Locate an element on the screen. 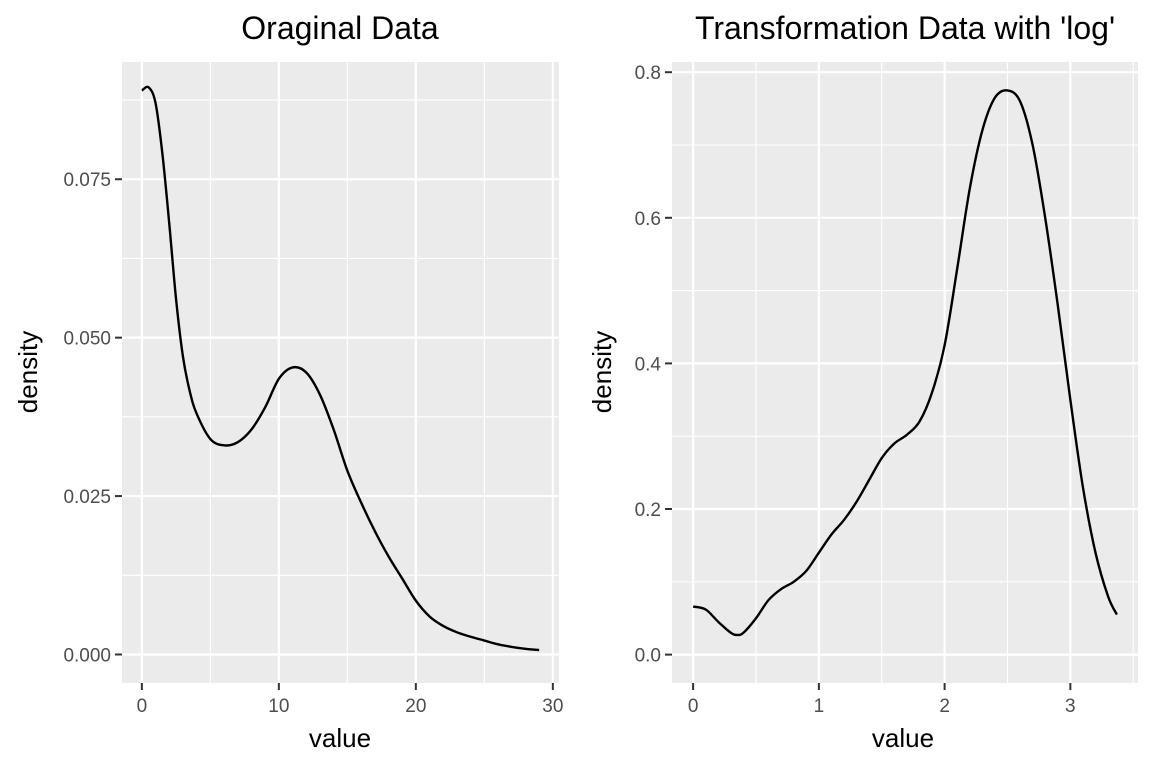  y-tick-label: 0.2 is located at coordinates (648, 510).